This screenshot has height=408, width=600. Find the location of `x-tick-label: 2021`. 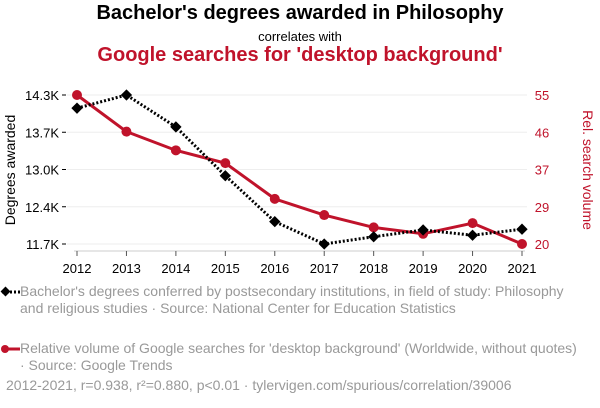

x-tick-label: 2021 is located at coordinates (522, 268).